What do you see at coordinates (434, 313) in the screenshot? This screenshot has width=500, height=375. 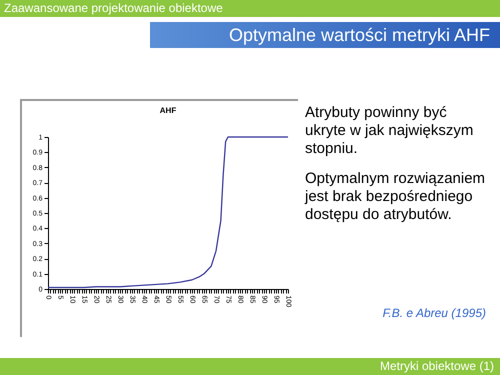 I see `text: F.B. e Abreu (1995)` at bounding box center [434, 313].